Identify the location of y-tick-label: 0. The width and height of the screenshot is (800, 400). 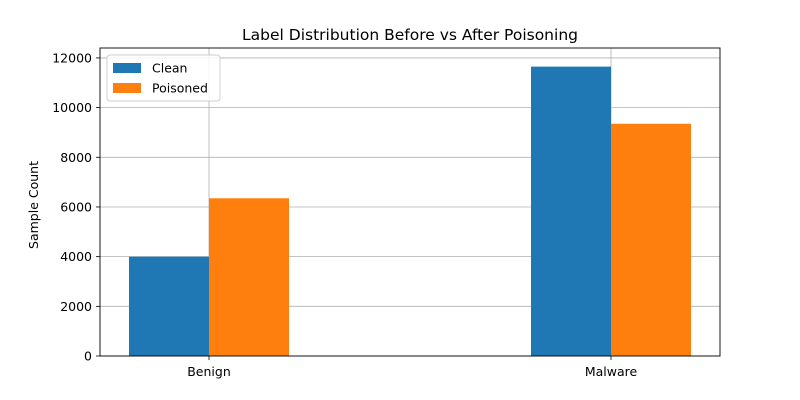
(88, 356).